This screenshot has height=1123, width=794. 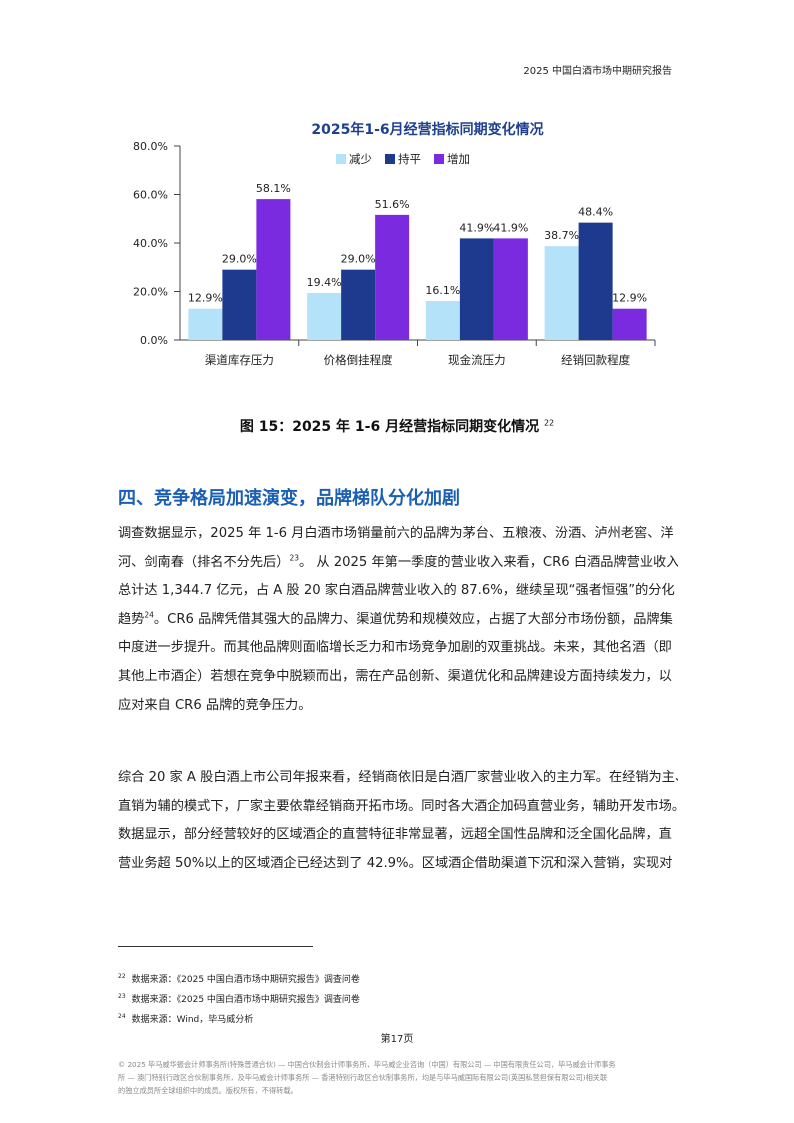 I want to click on legend-swatch-增加, so click(x=439, y=159).